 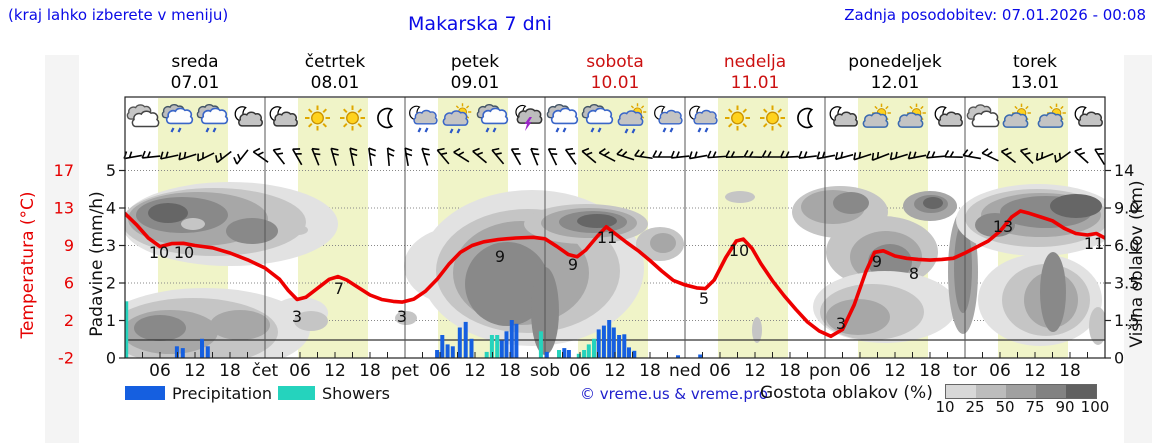 What do you see at coordinates (1003, 226) in the screenshot?
I see `temperature-value-label: 13` at bounding box center [1003, 226].